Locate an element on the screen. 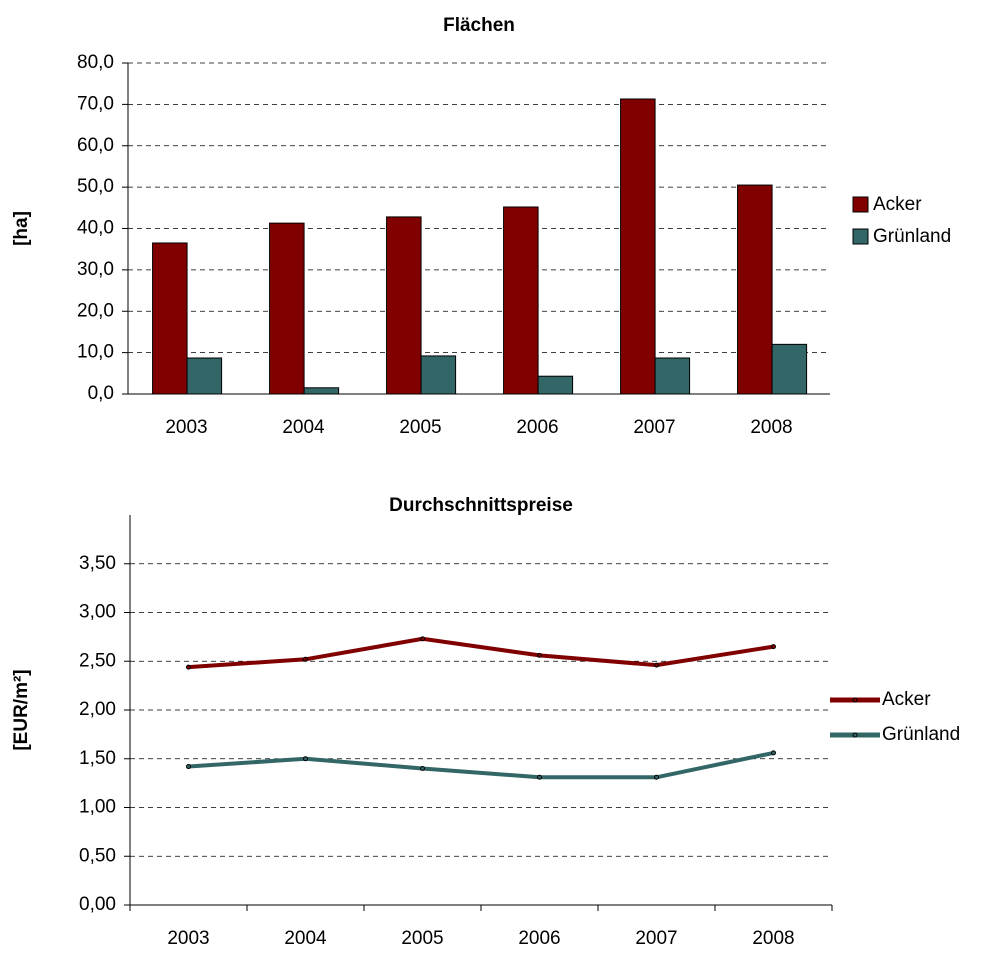  y-tick-label: 30,0 is located at coordinates (95, 269).